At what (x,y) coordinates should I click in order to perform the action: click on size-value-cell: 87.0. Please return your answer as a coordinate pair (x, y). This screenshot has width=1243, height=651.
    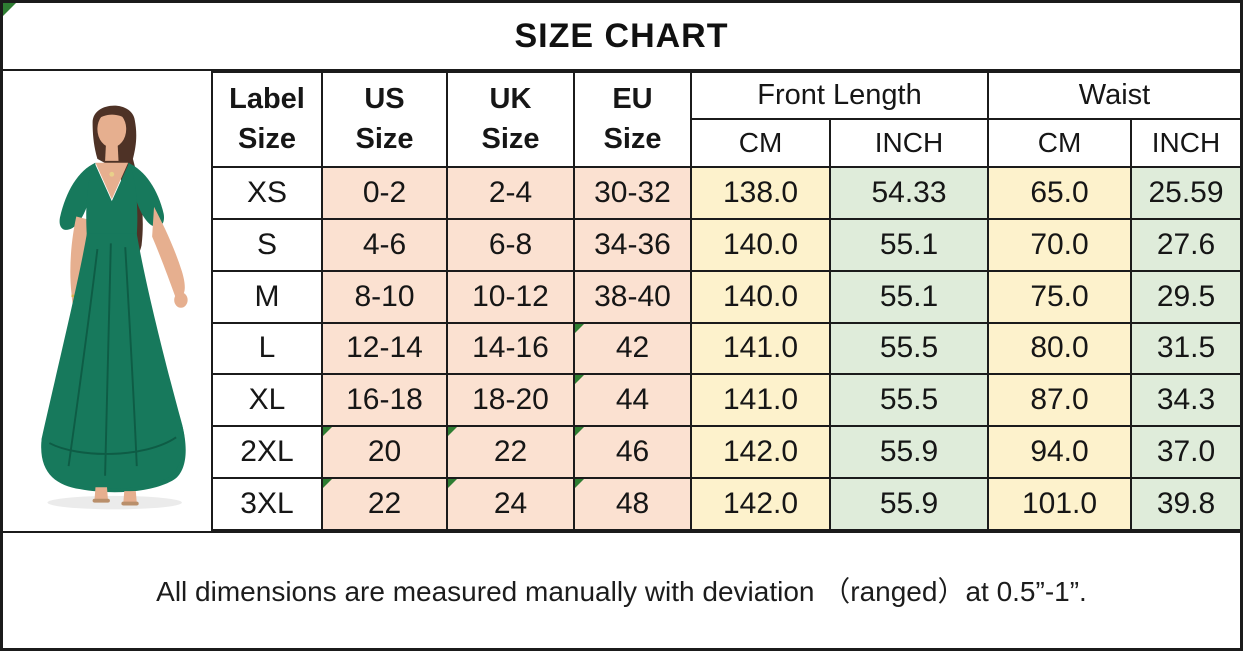
    Looking at the image, I should click on (1060, 400).